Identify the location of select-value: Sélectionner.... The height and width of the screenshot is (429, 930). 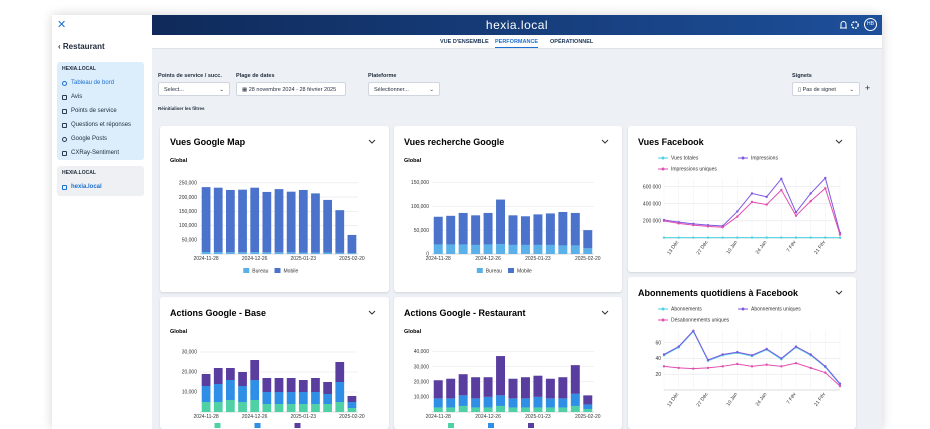
(391, 90).